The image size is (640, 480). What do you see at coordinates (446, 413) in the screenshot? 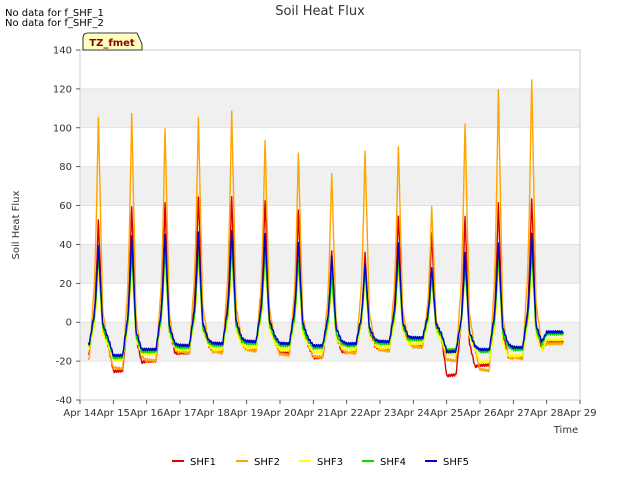
I see `x-tick-label: Apr 25` at bounding box center [446, 413].